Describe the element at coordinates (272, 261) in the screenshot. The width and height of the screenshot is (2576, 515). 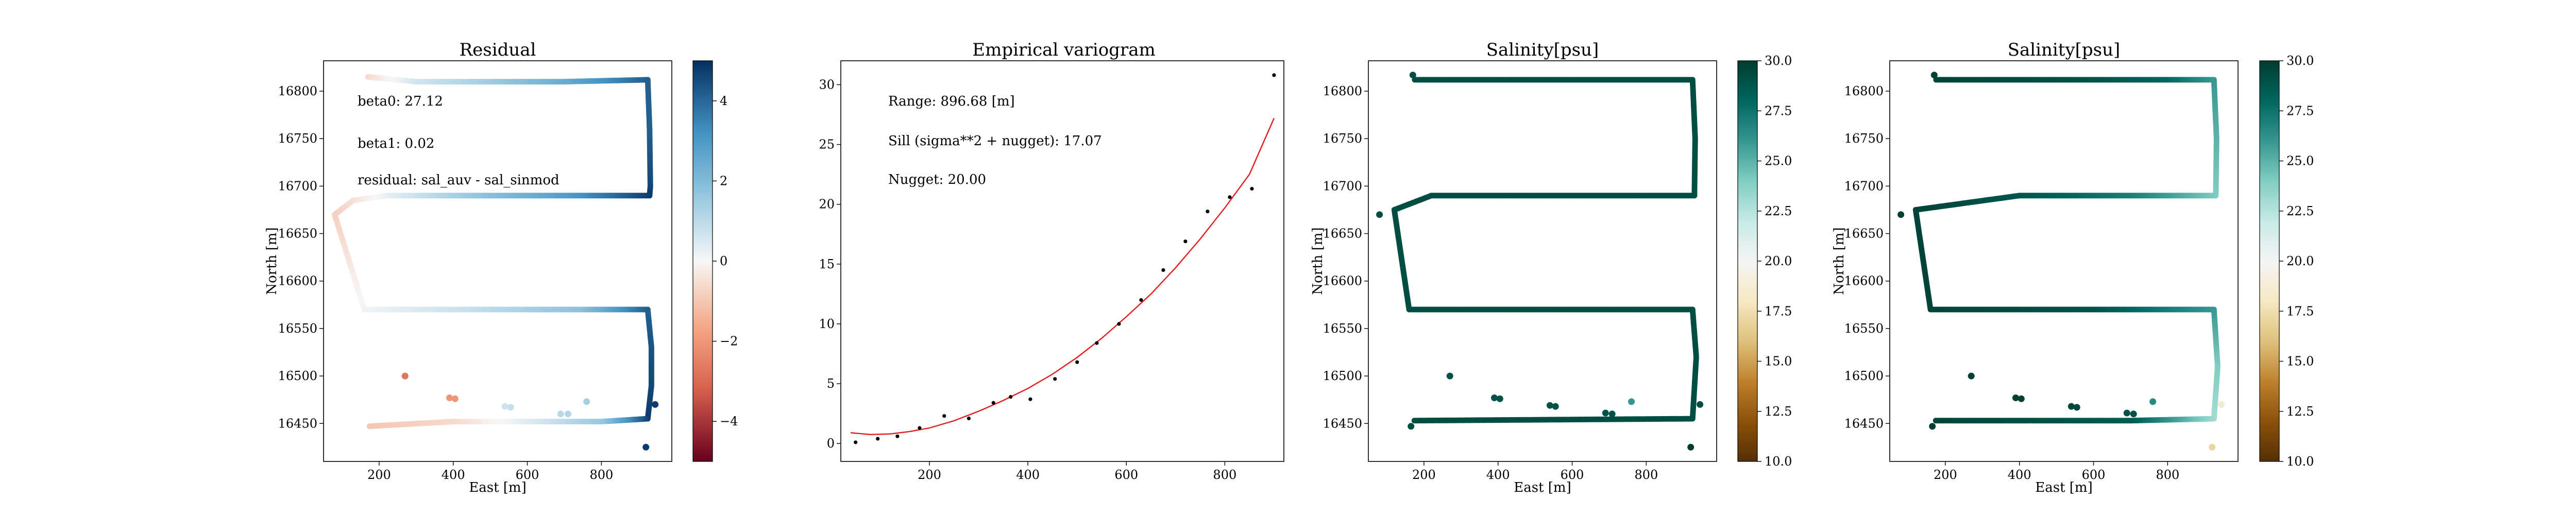
I see `residual-ylabel: North [m]` at that location.